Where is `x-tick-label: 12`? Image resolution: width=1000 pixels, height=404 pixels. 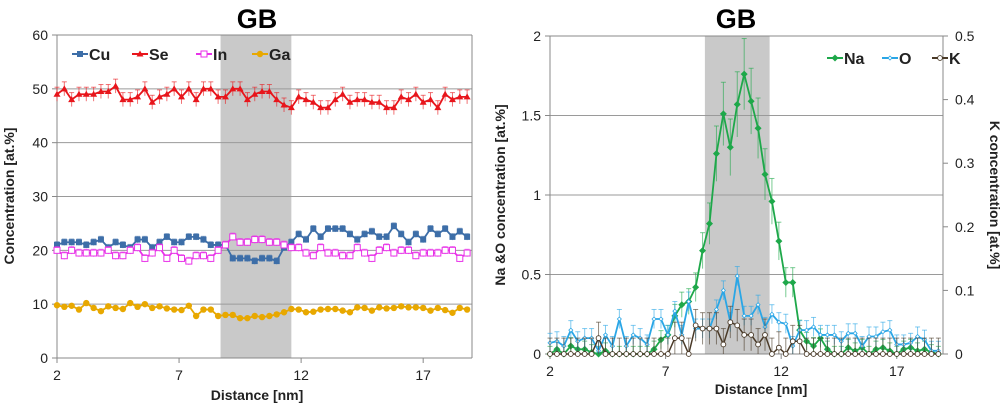
x-tick-label: 12 is located at coordinates (781, 371).